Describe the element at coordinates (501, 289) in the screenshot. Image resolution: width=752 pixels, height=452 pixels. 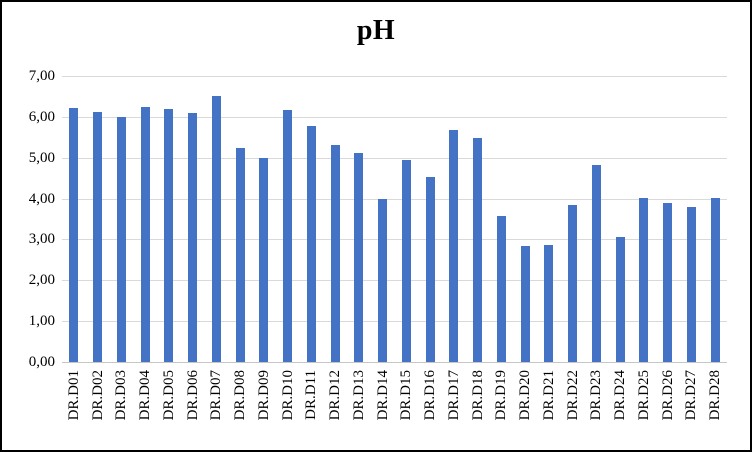
I see `bar-DR.D19` at that location.